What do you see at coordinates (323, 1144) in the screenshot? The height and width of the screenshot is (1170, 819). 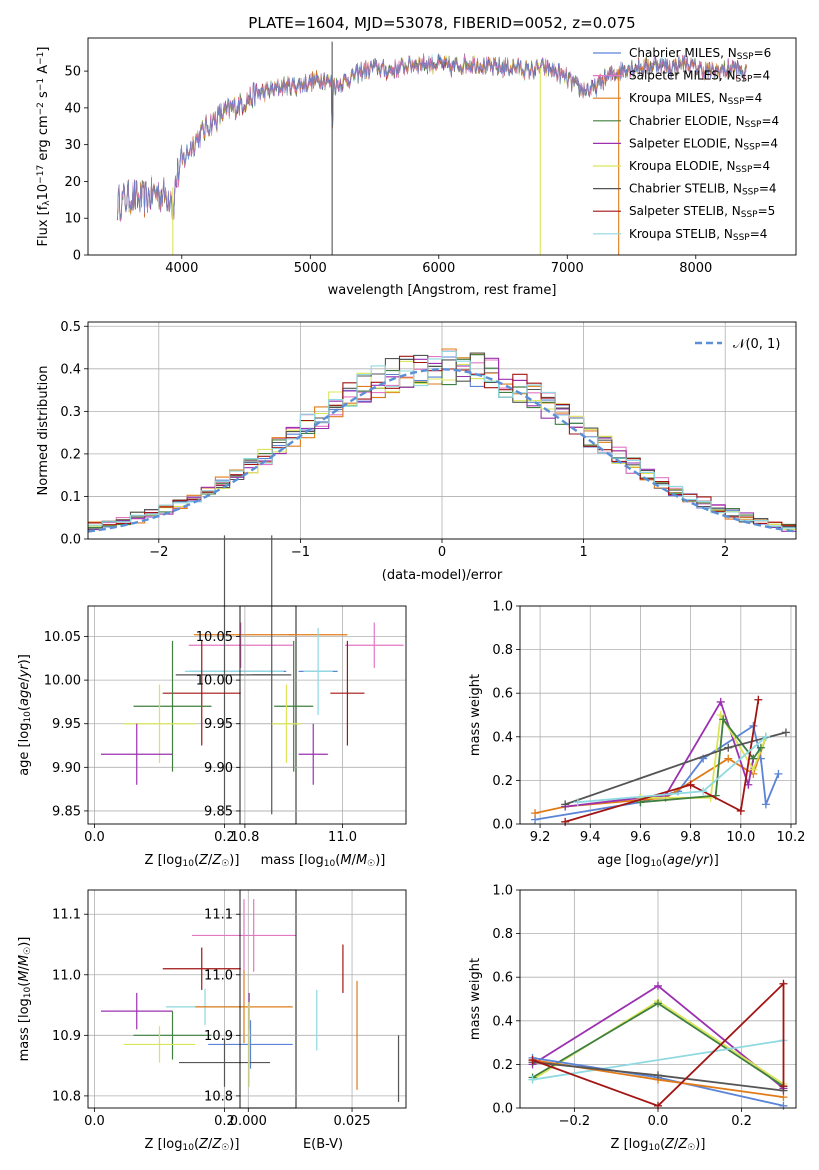 I see `mass_vs_EBV-xlabel: E(B-V)` at bounding box center [323, 1144].